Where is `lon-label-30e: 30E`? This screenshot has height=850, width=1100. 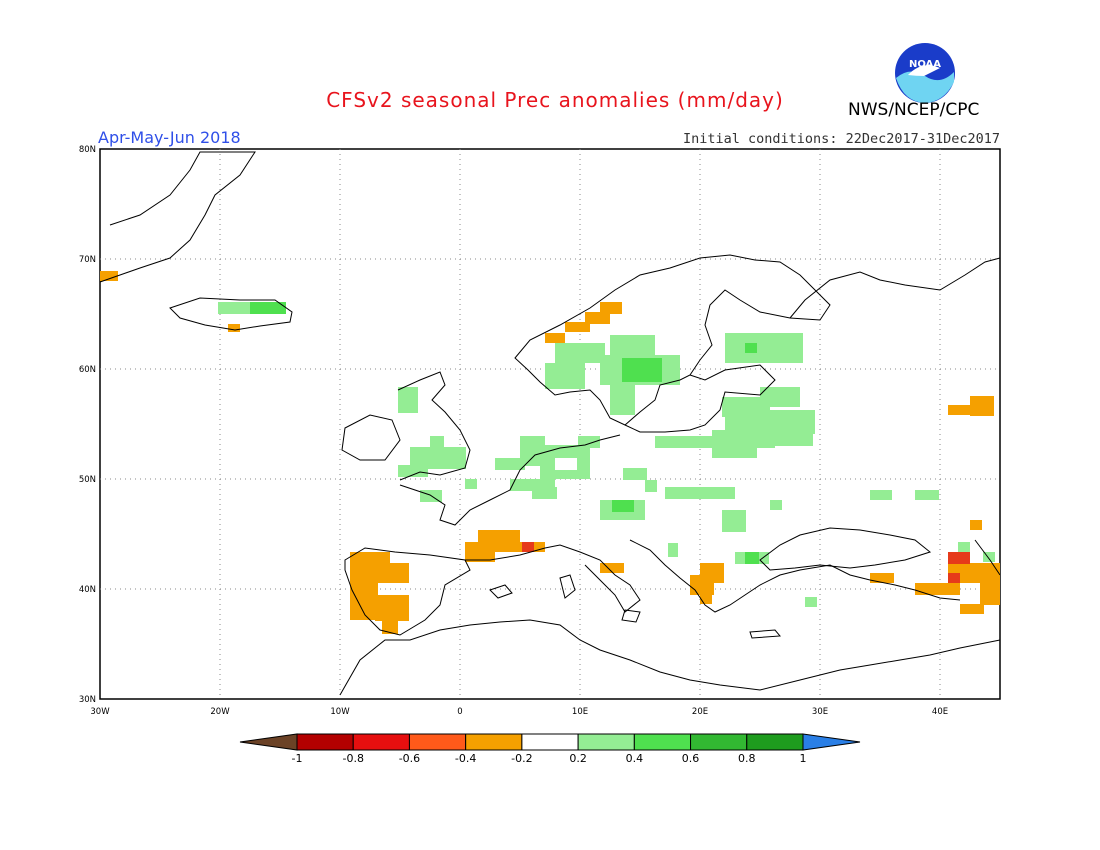
lon-label-30e: 30E is located at coordinates (820, 712).